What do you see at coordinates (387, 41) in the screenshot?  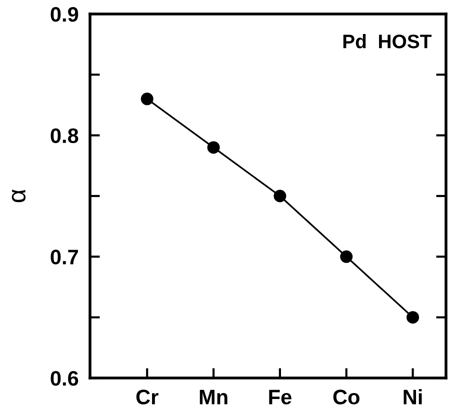 I see `annotation: Pd HOST` at bounding box center [387, 41].